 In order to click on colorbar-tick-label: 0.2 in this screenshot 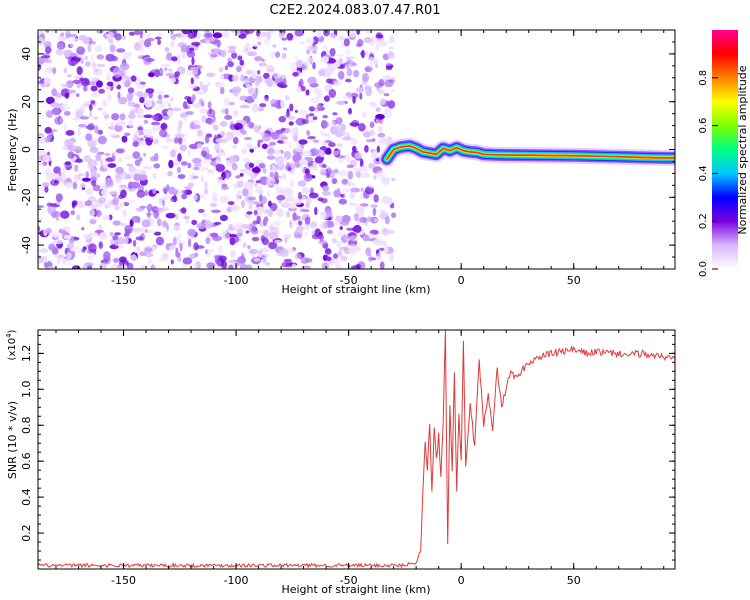, I will do `click(703, 221)`.